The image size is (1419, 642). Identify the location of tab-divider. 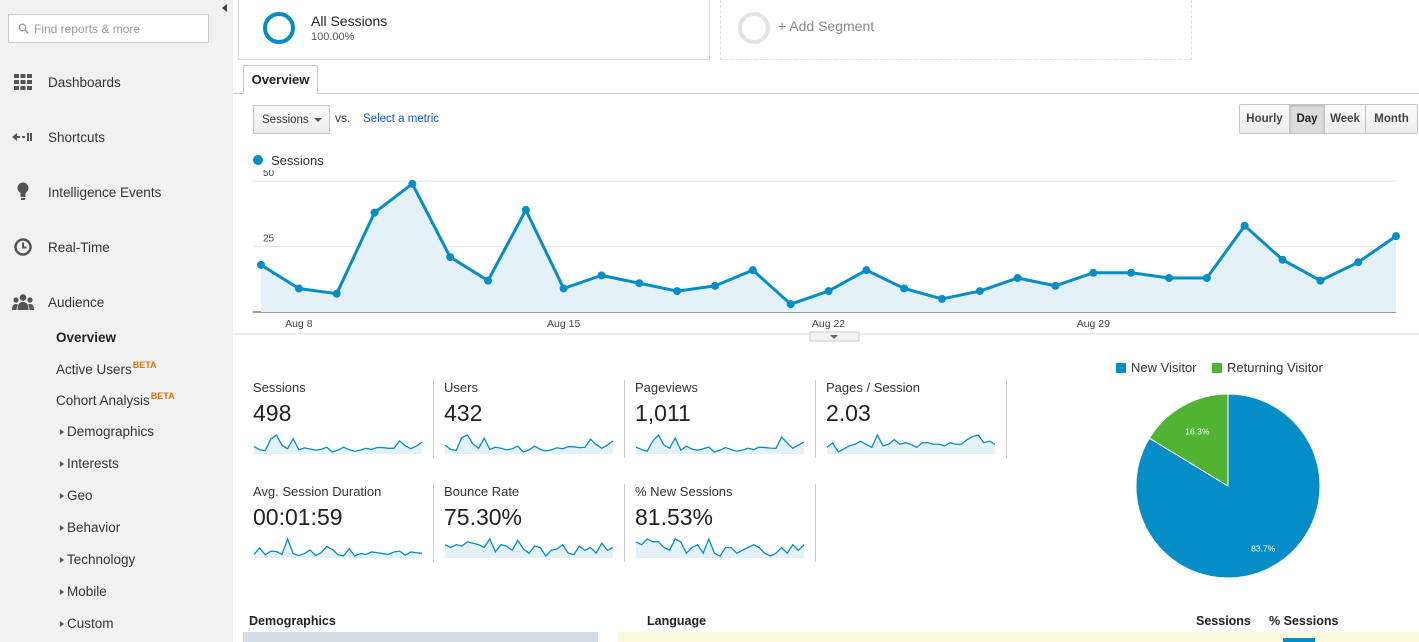
(826, 93).